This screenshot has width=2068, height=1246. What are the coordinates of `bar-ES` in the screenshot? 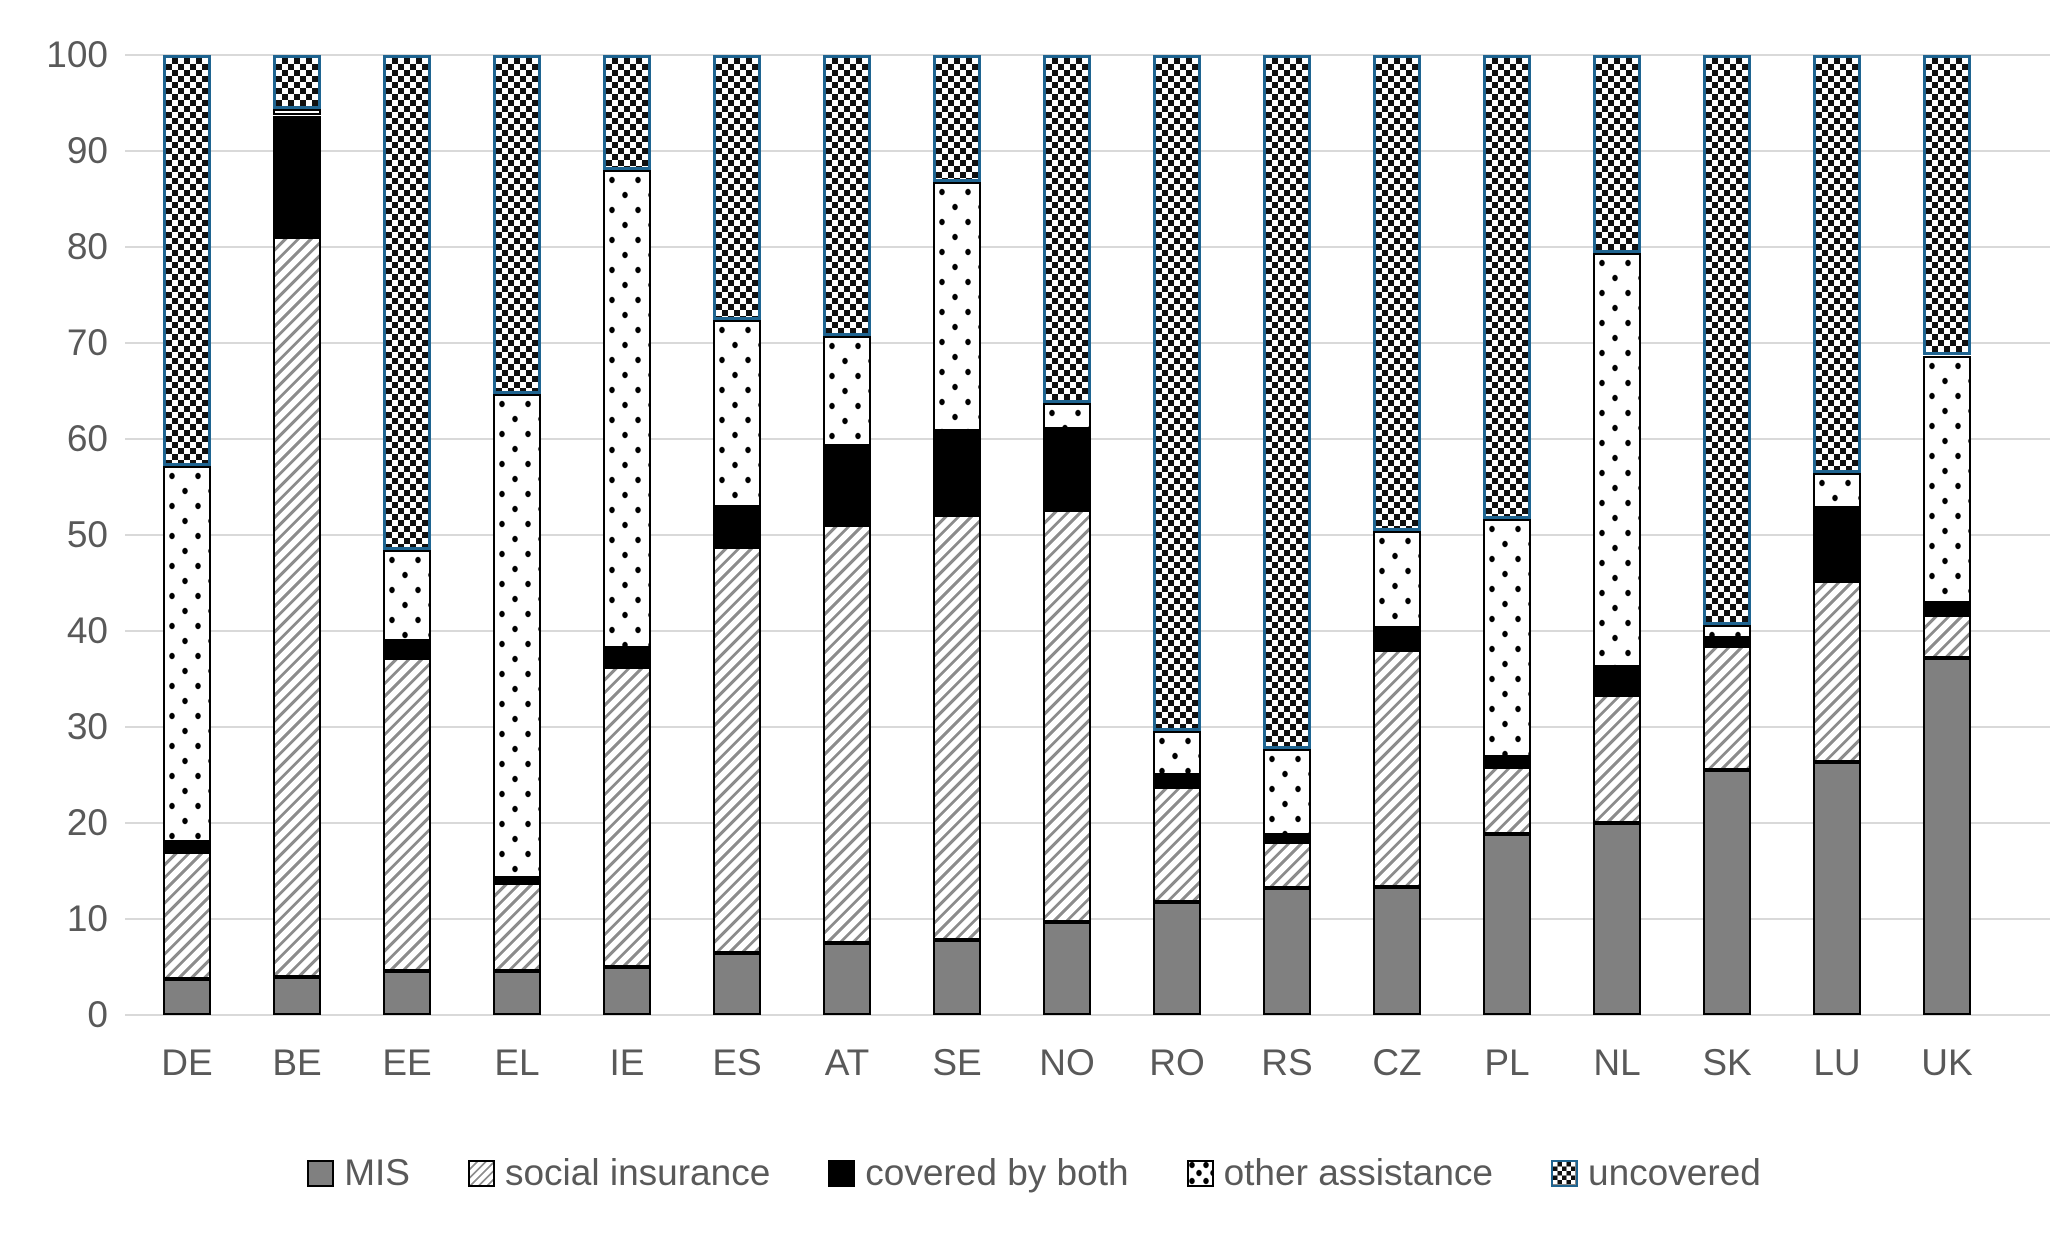 It's located at (737, 535).